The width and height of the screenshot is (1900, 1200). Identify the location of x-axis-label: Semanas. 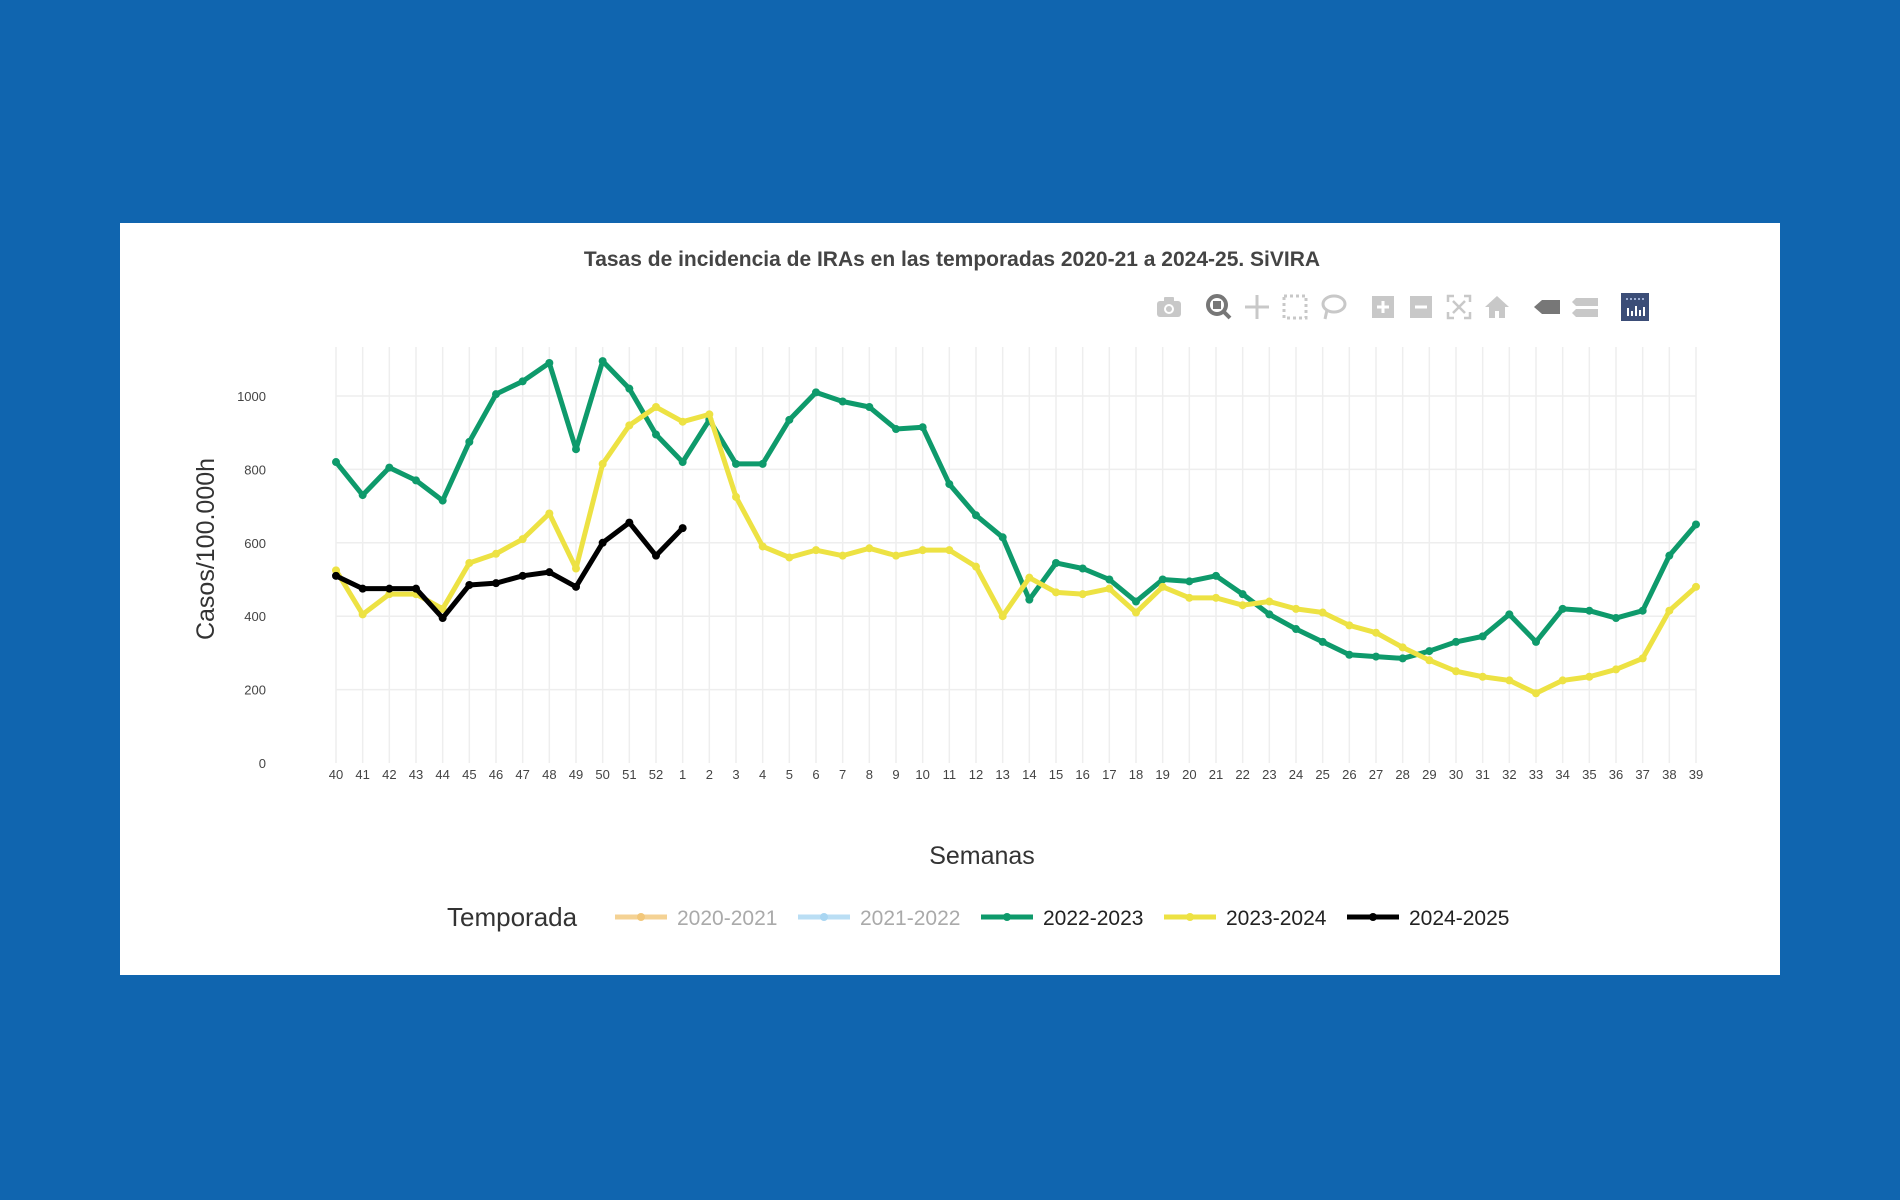
(982, 856).